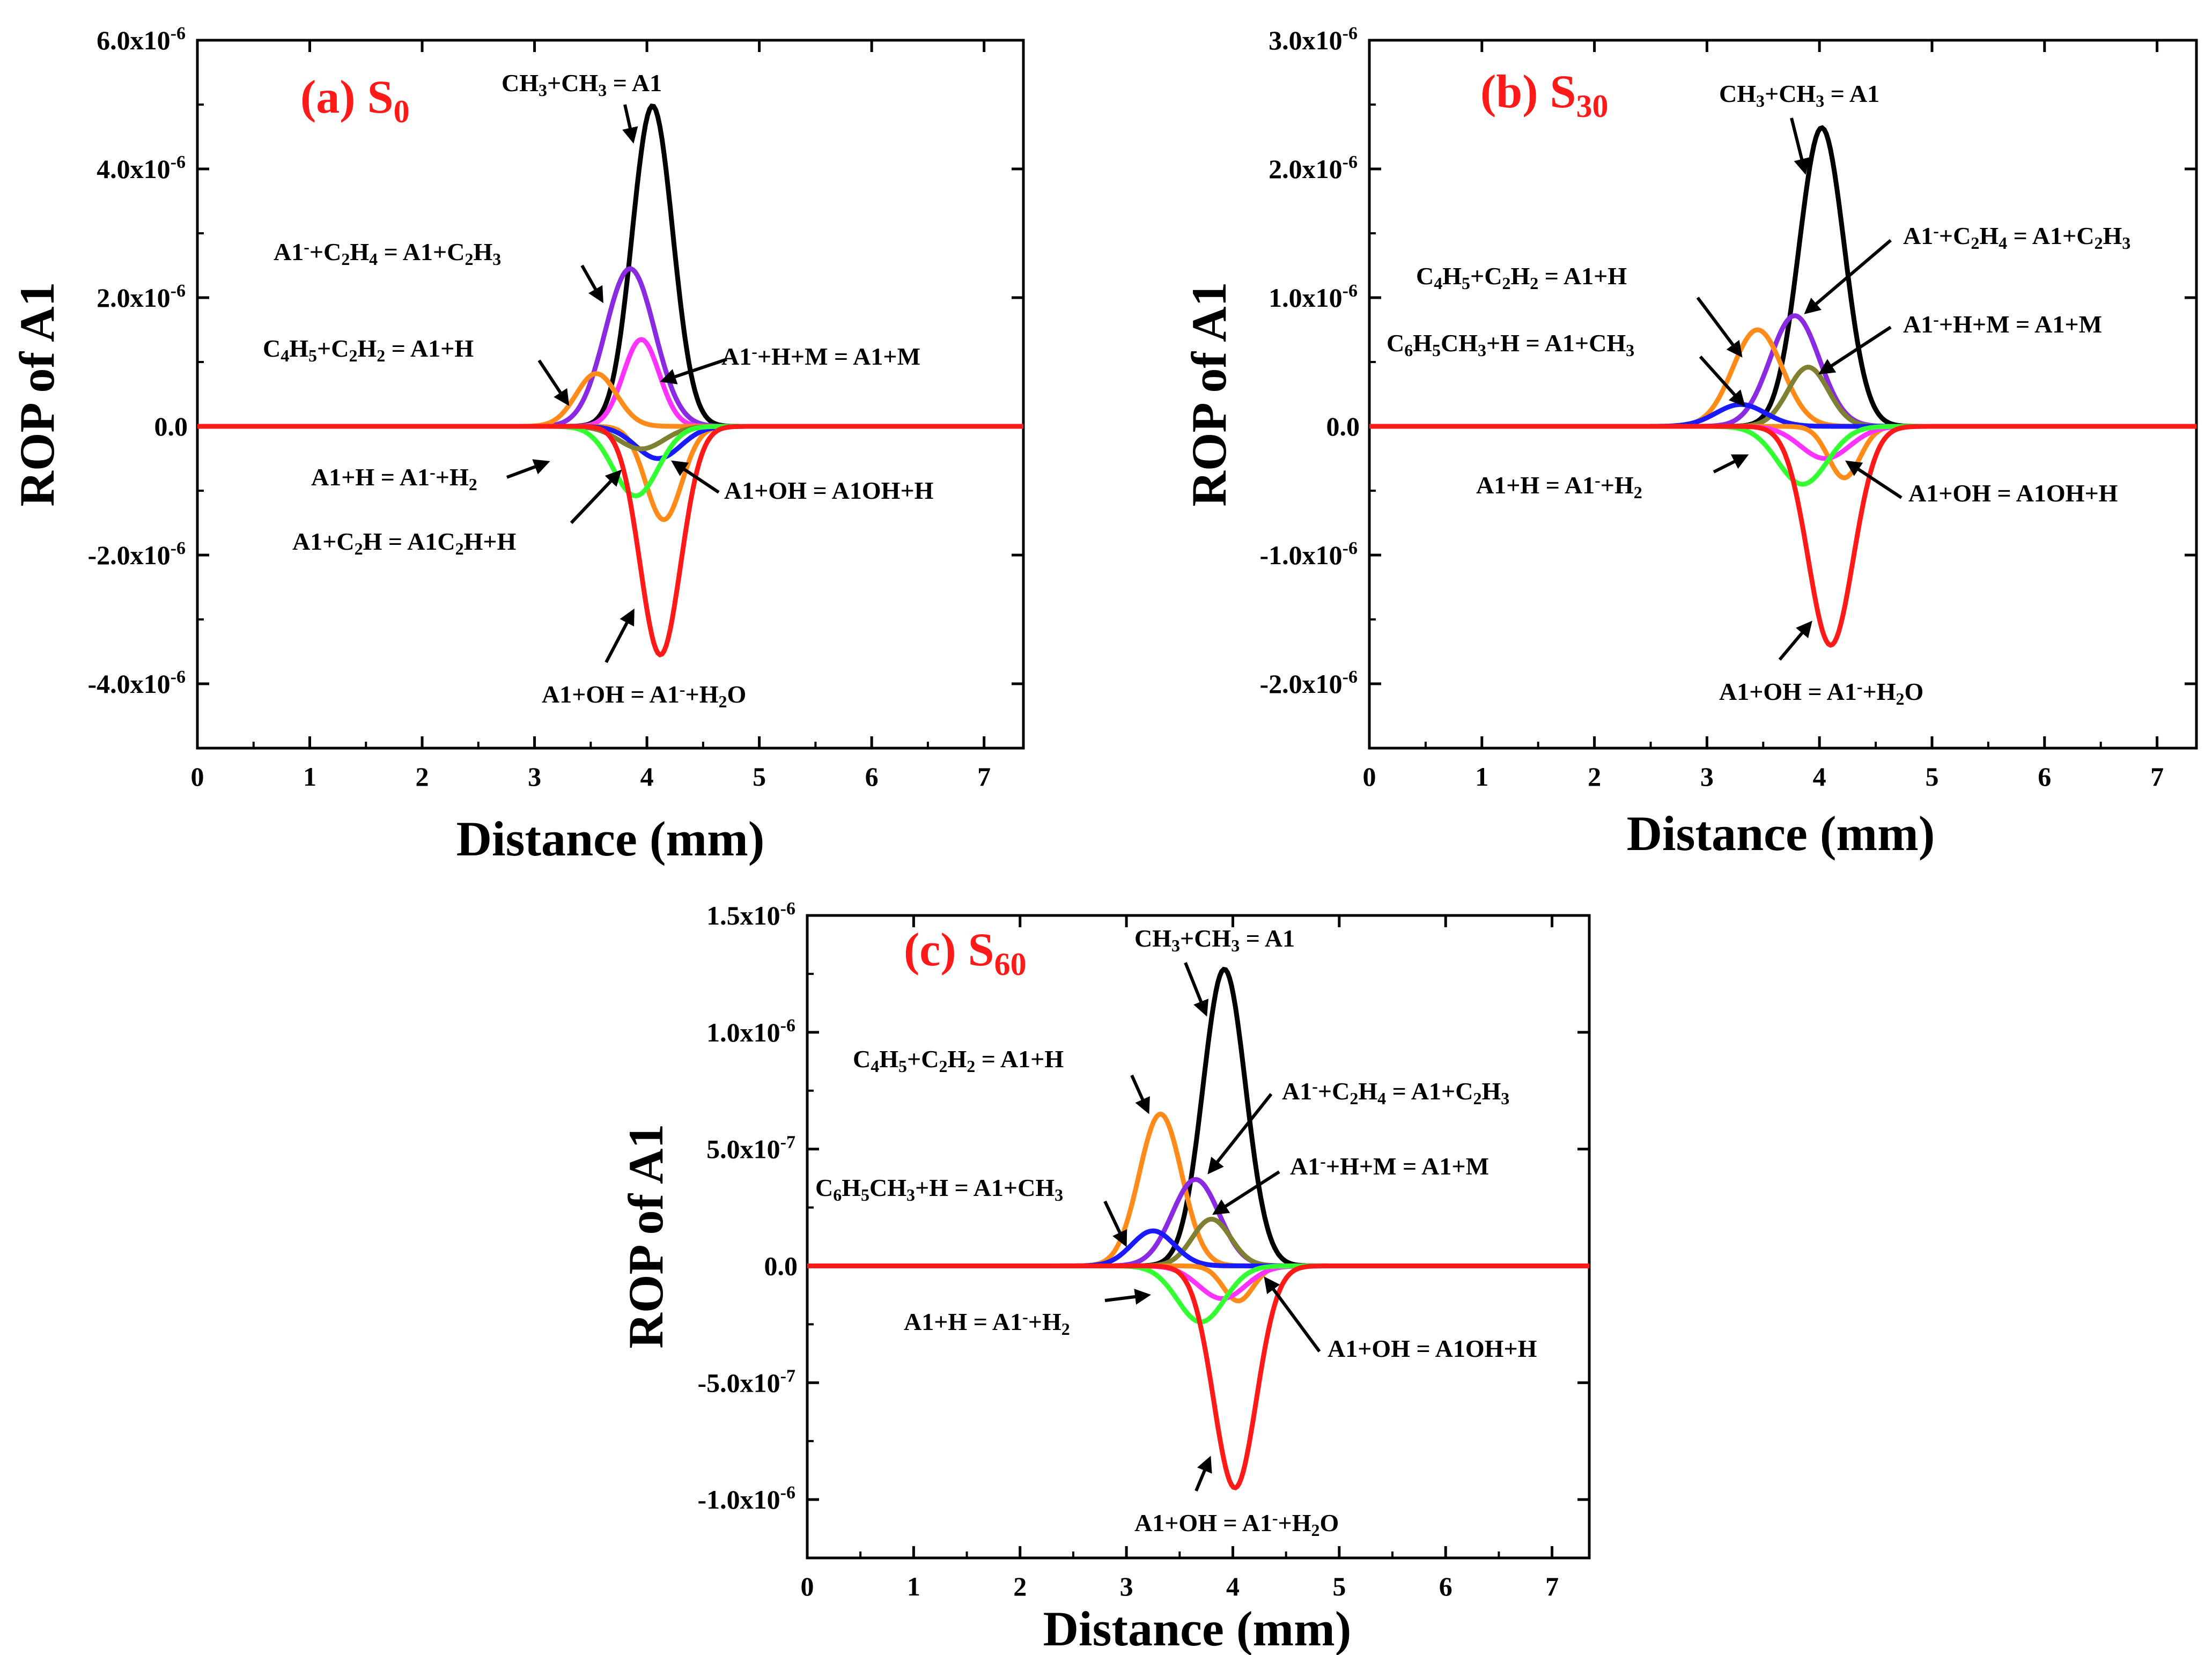 The height and width of the screenshot is (1655, 2212). I want to click on y-tick-label: 5.0x10-7, so click(751, 1148).